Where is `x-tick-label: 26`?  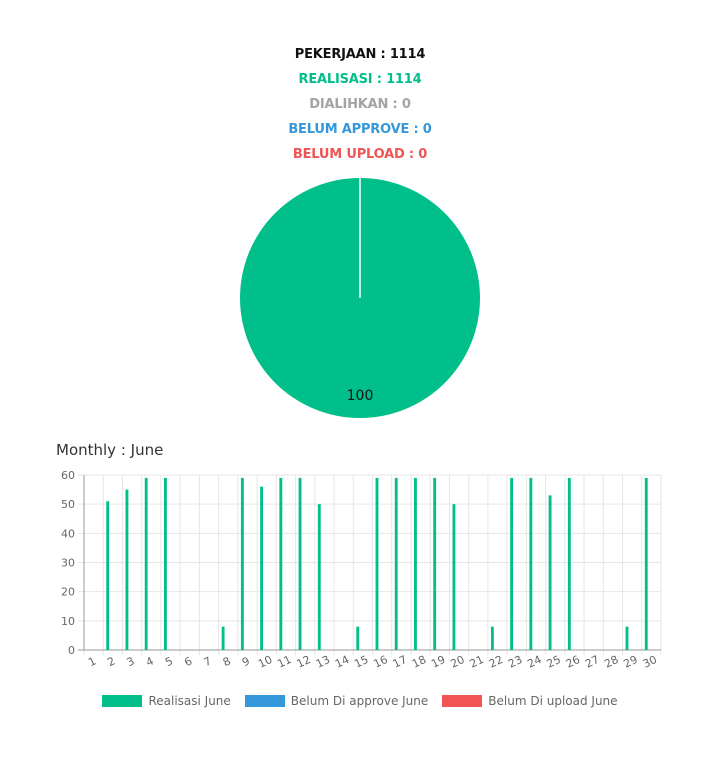
x-tick-label: 26 is located at coordinates (573, 662).